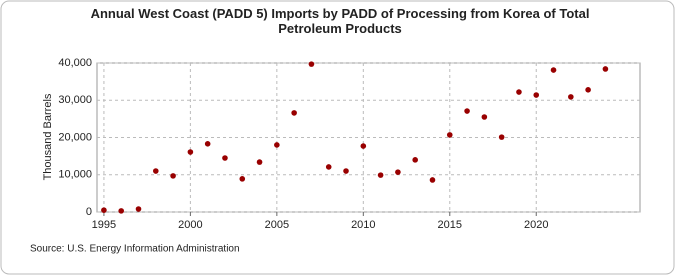 The image size is (675, 275). Describe the element at coordinates (75, 63) in the screenshot. I see `y-tick-label: 40,000` at that location.